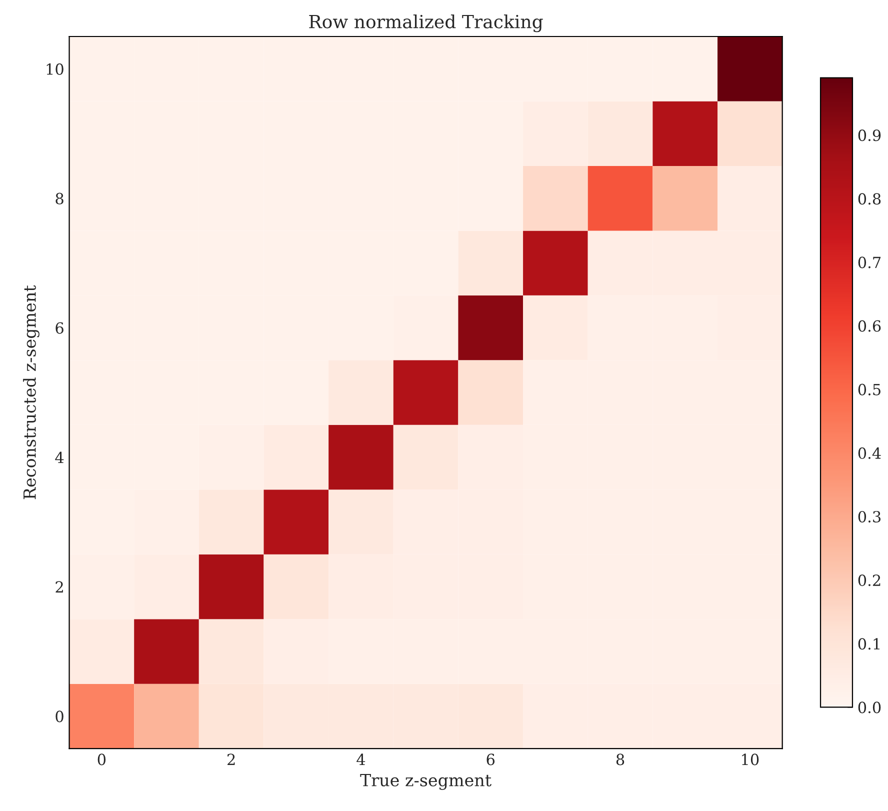 Image resolution: width=888 pixels, height=811 pixels. I want to click on x-tick-label: 10, so click(750, 760).